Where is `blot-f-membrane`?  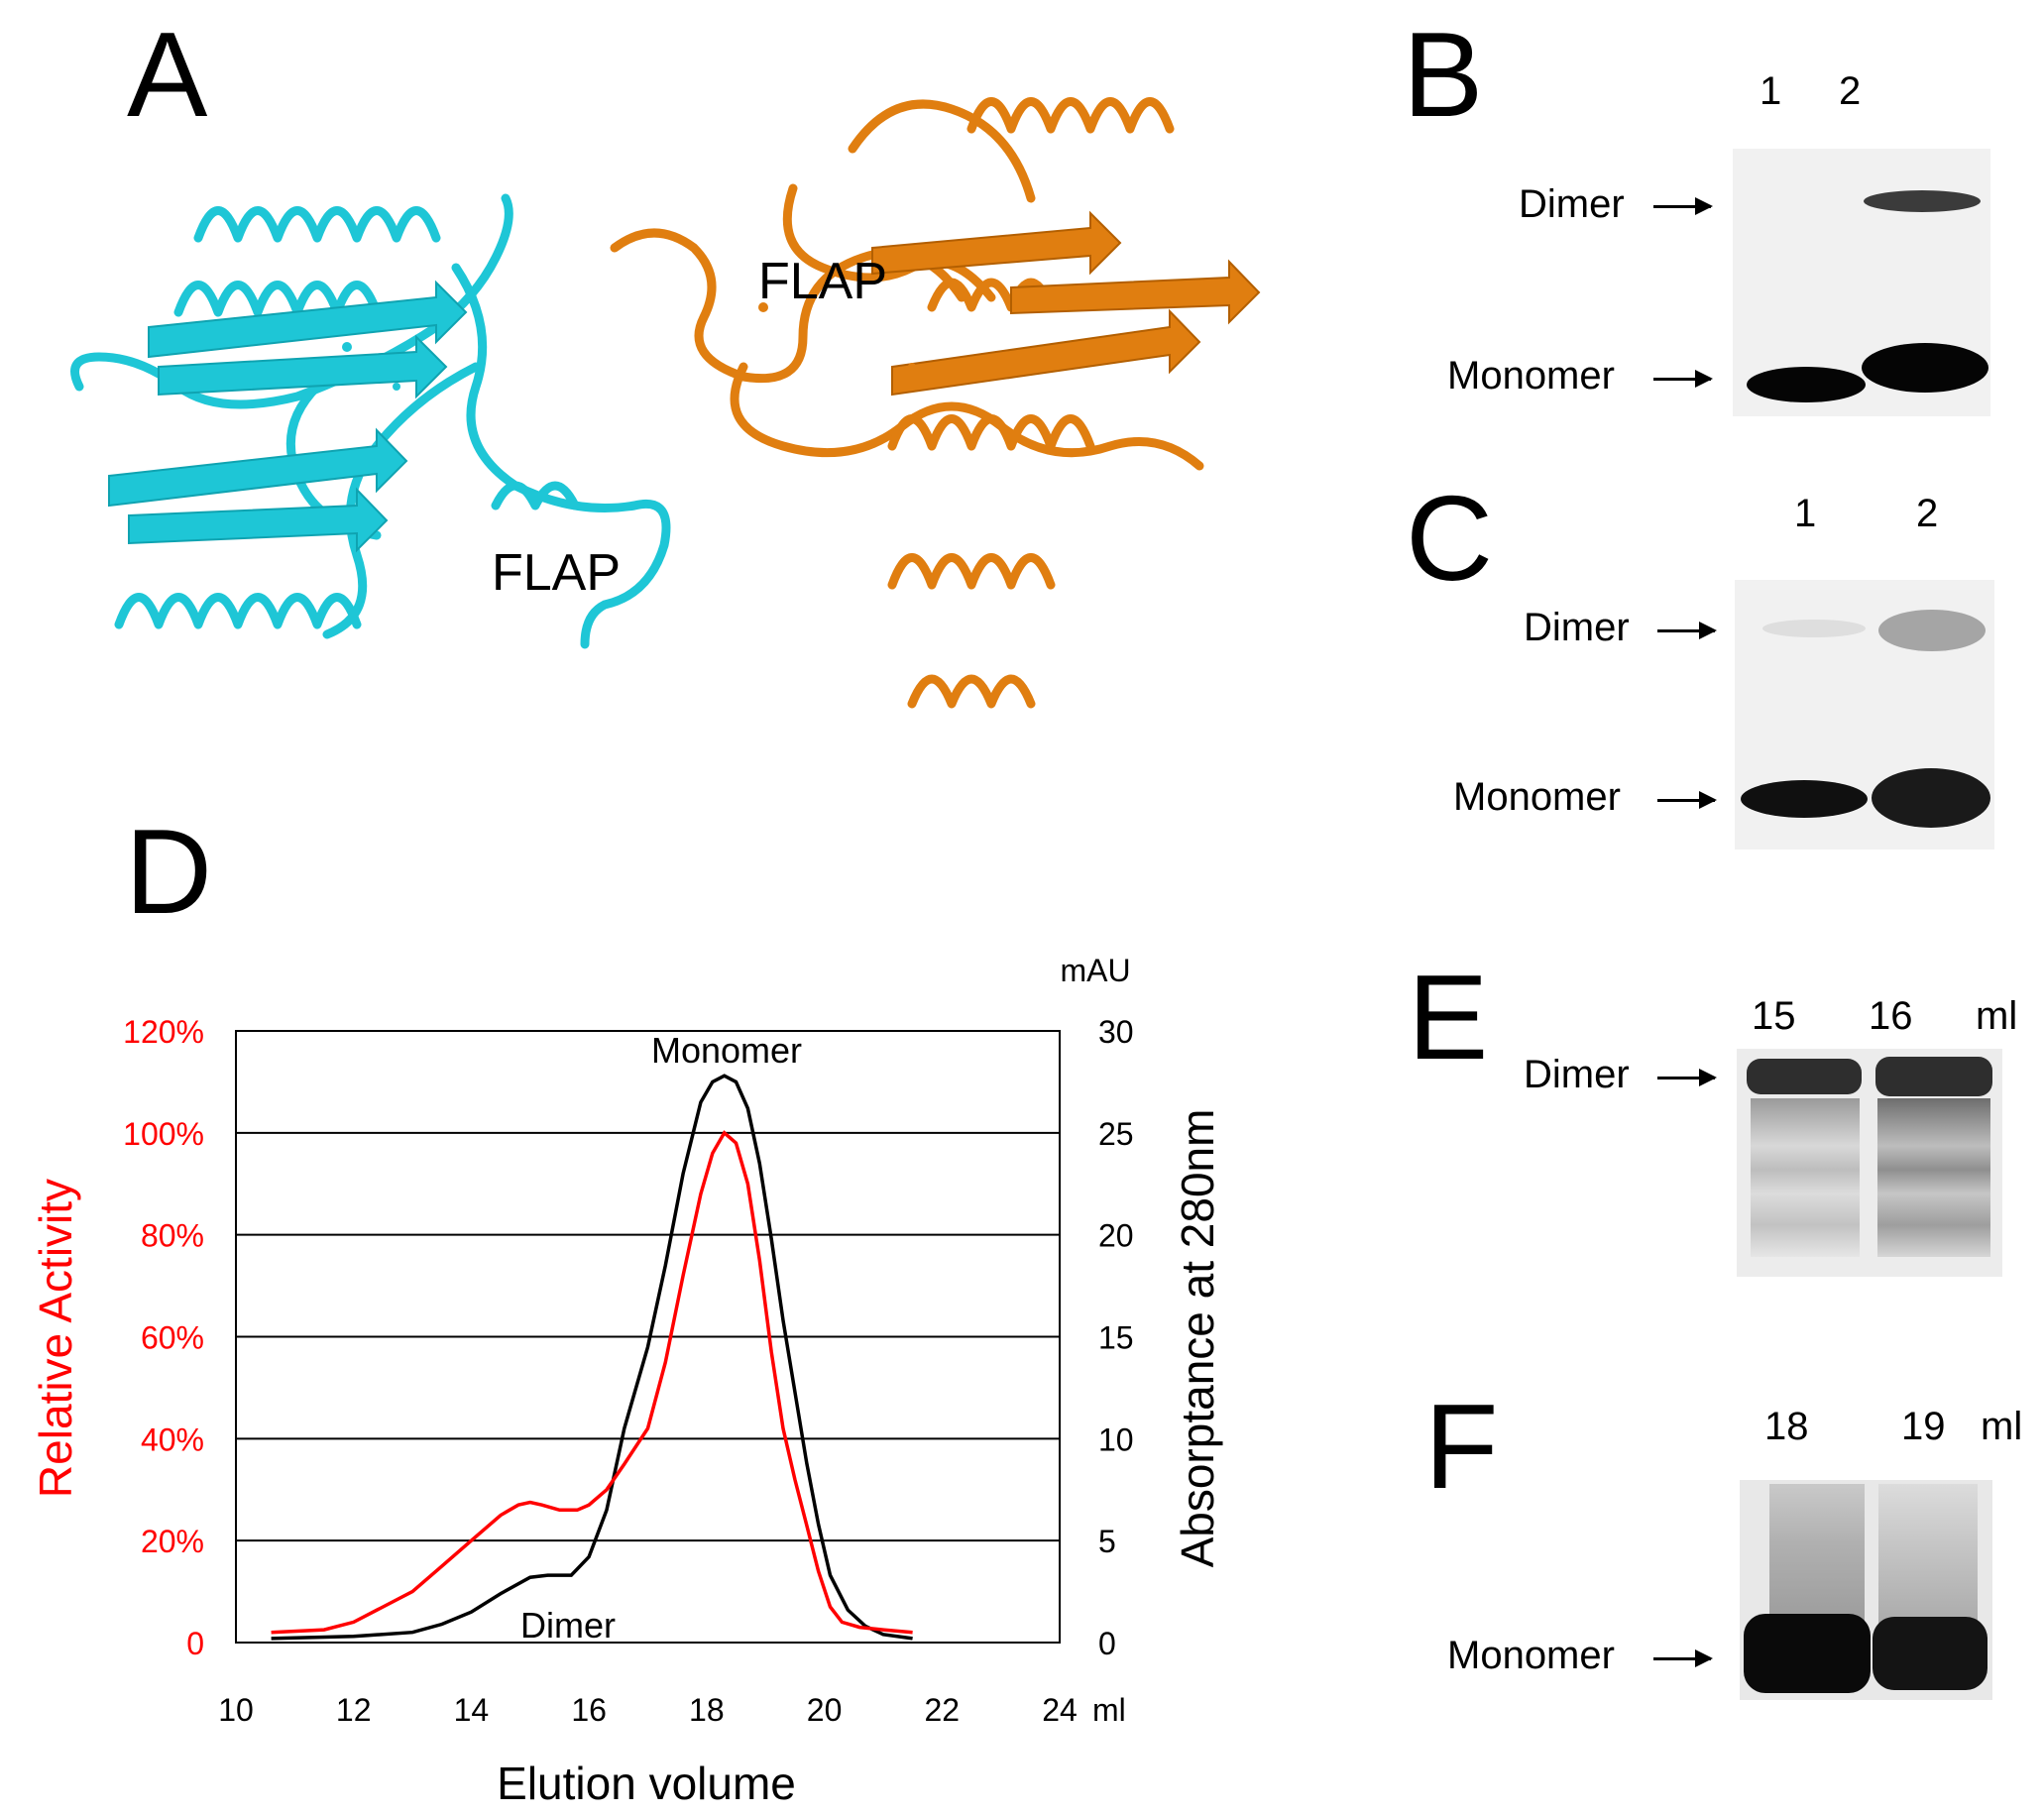
blot-f-membrane is located at coordinates (1866, 1590).